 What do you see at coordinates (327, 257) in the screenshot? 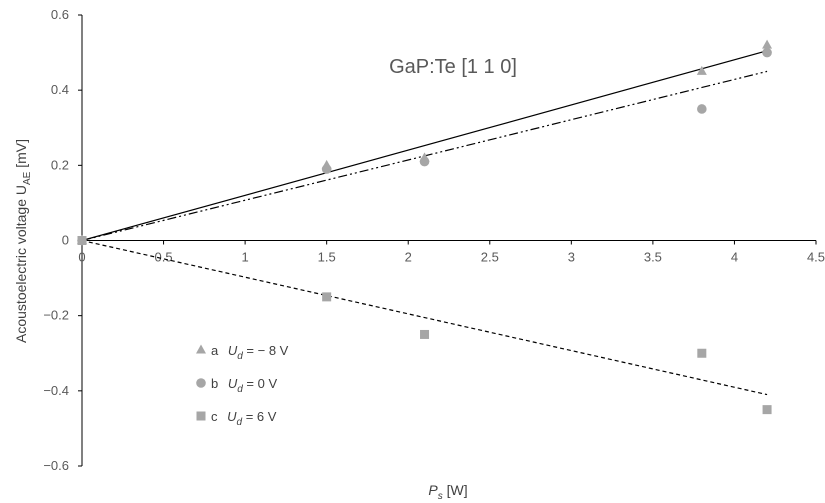
I see `x-tick-label: 1.5` at bounding box center [327, 257].